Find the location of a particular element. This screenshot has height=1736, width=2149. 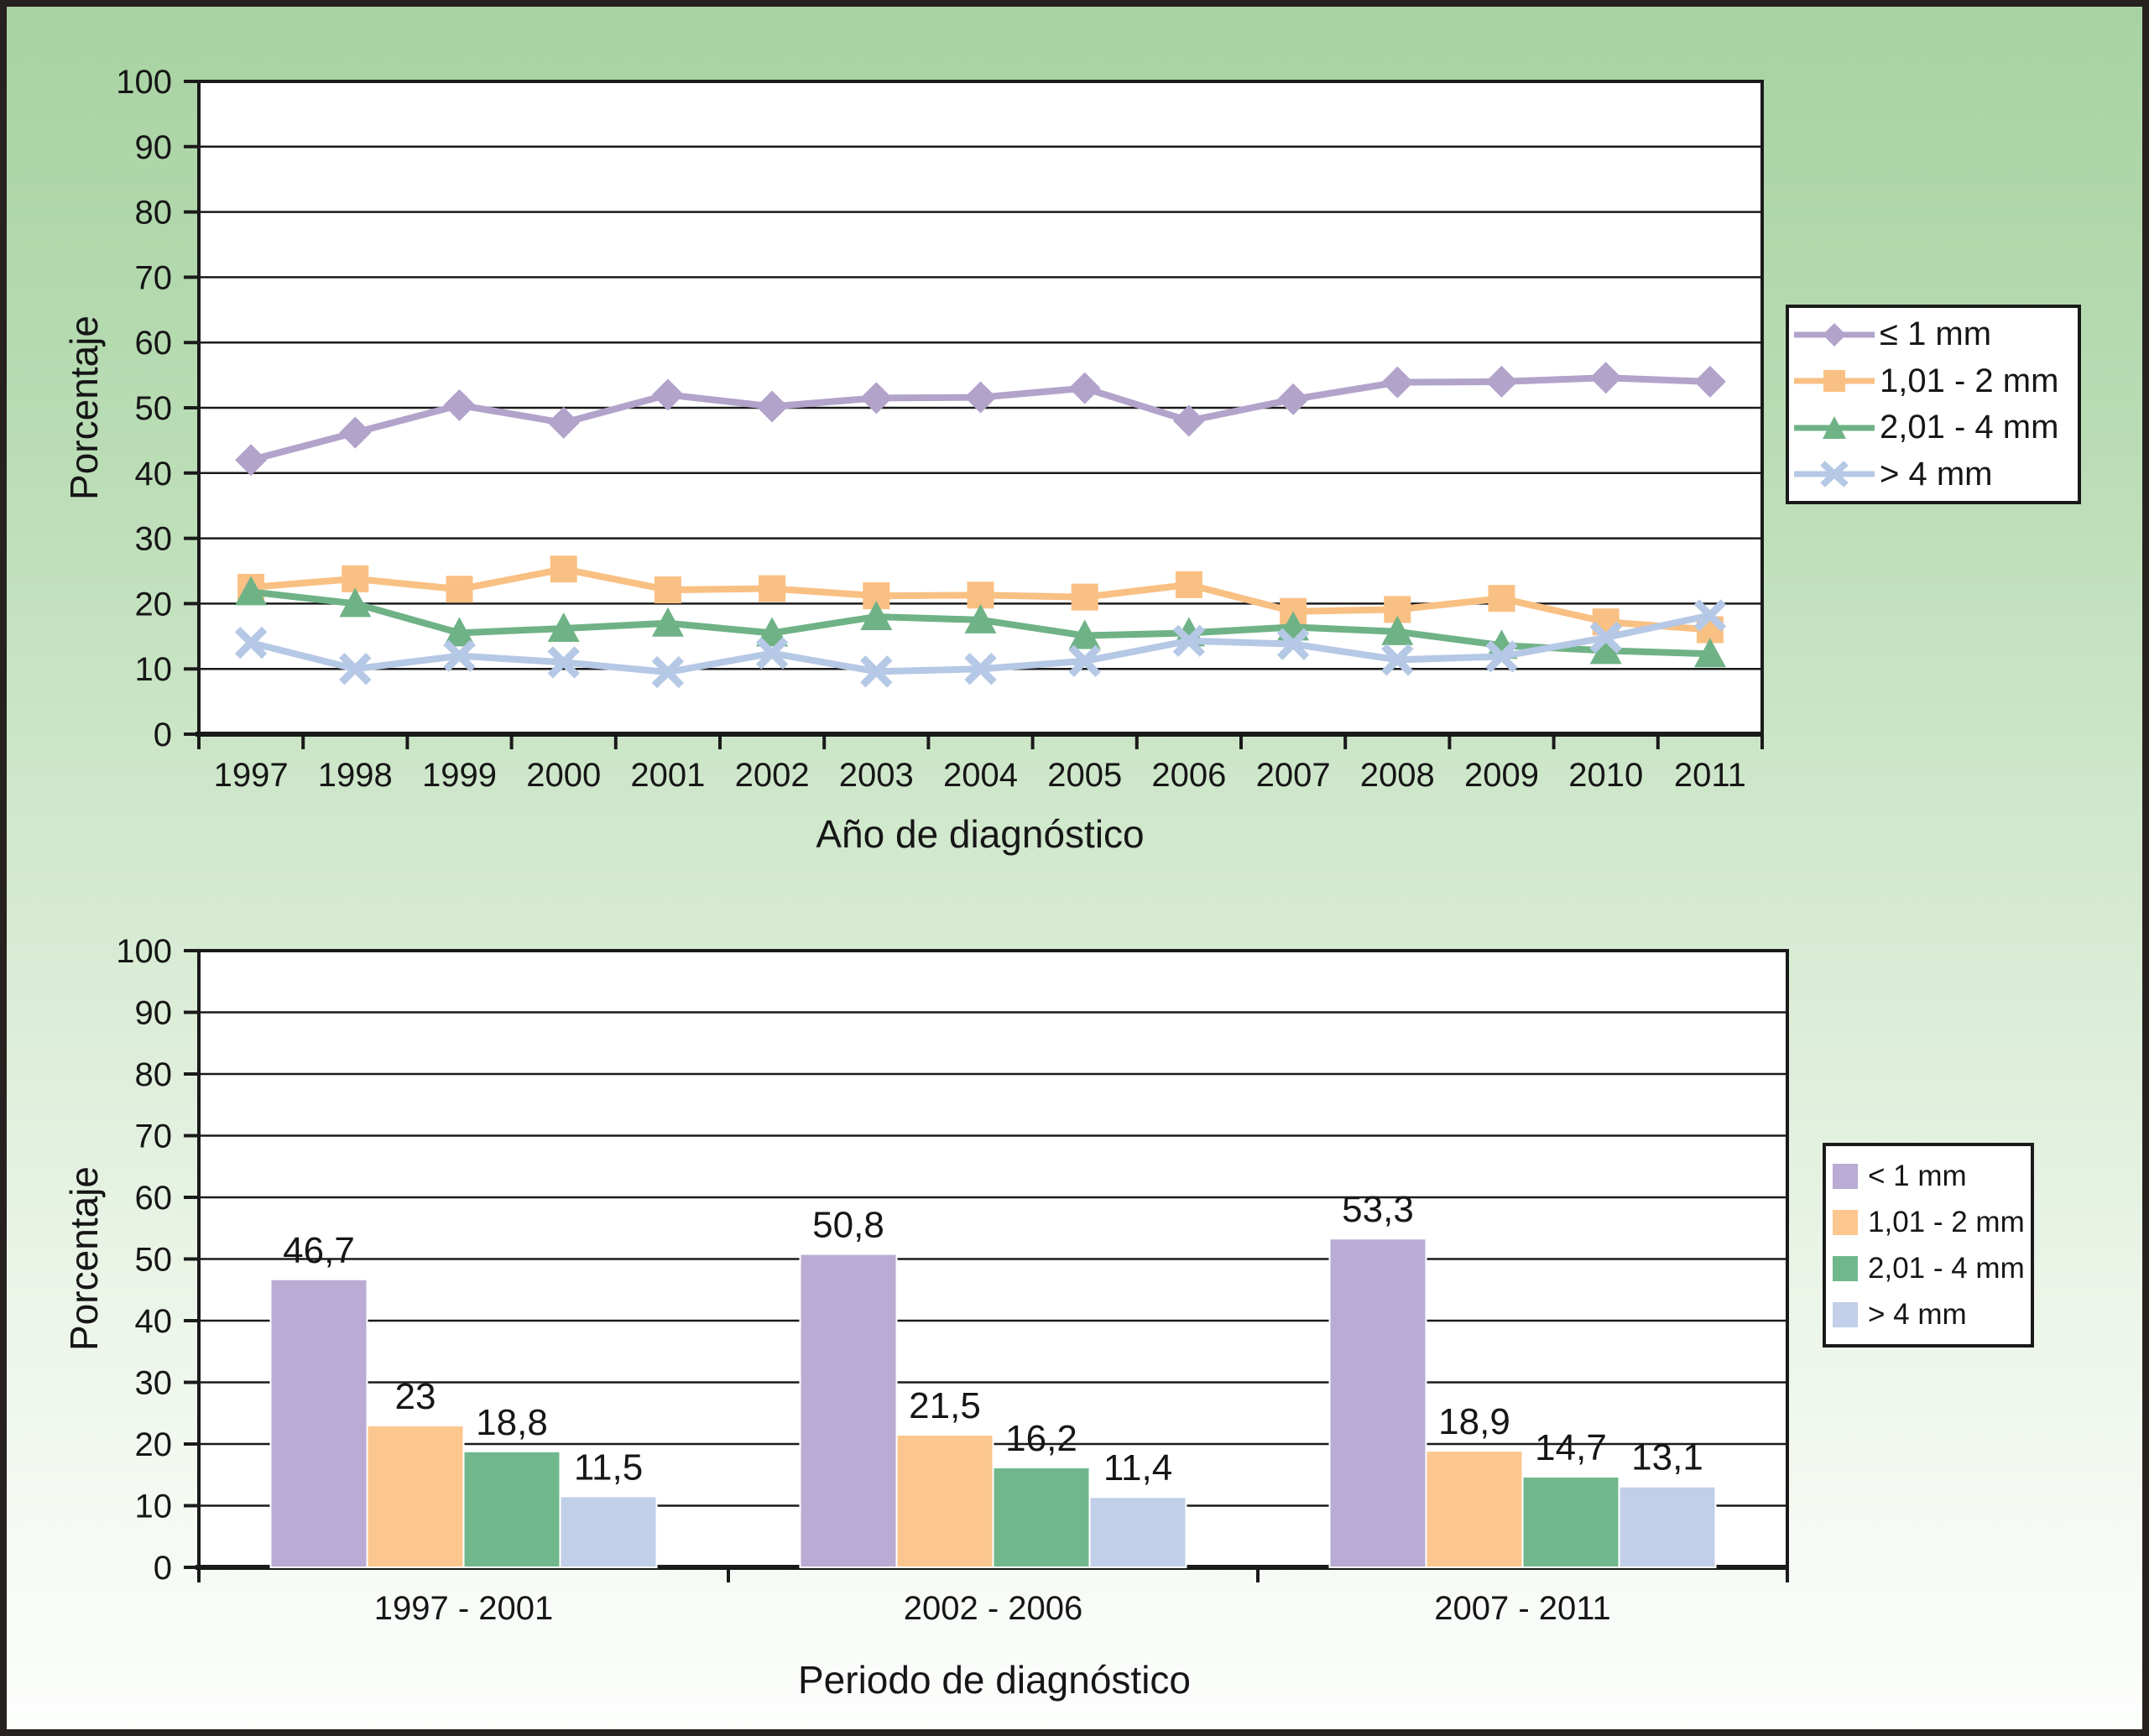

x-tick-label: 2009 is located at coordinates (1501, 776).